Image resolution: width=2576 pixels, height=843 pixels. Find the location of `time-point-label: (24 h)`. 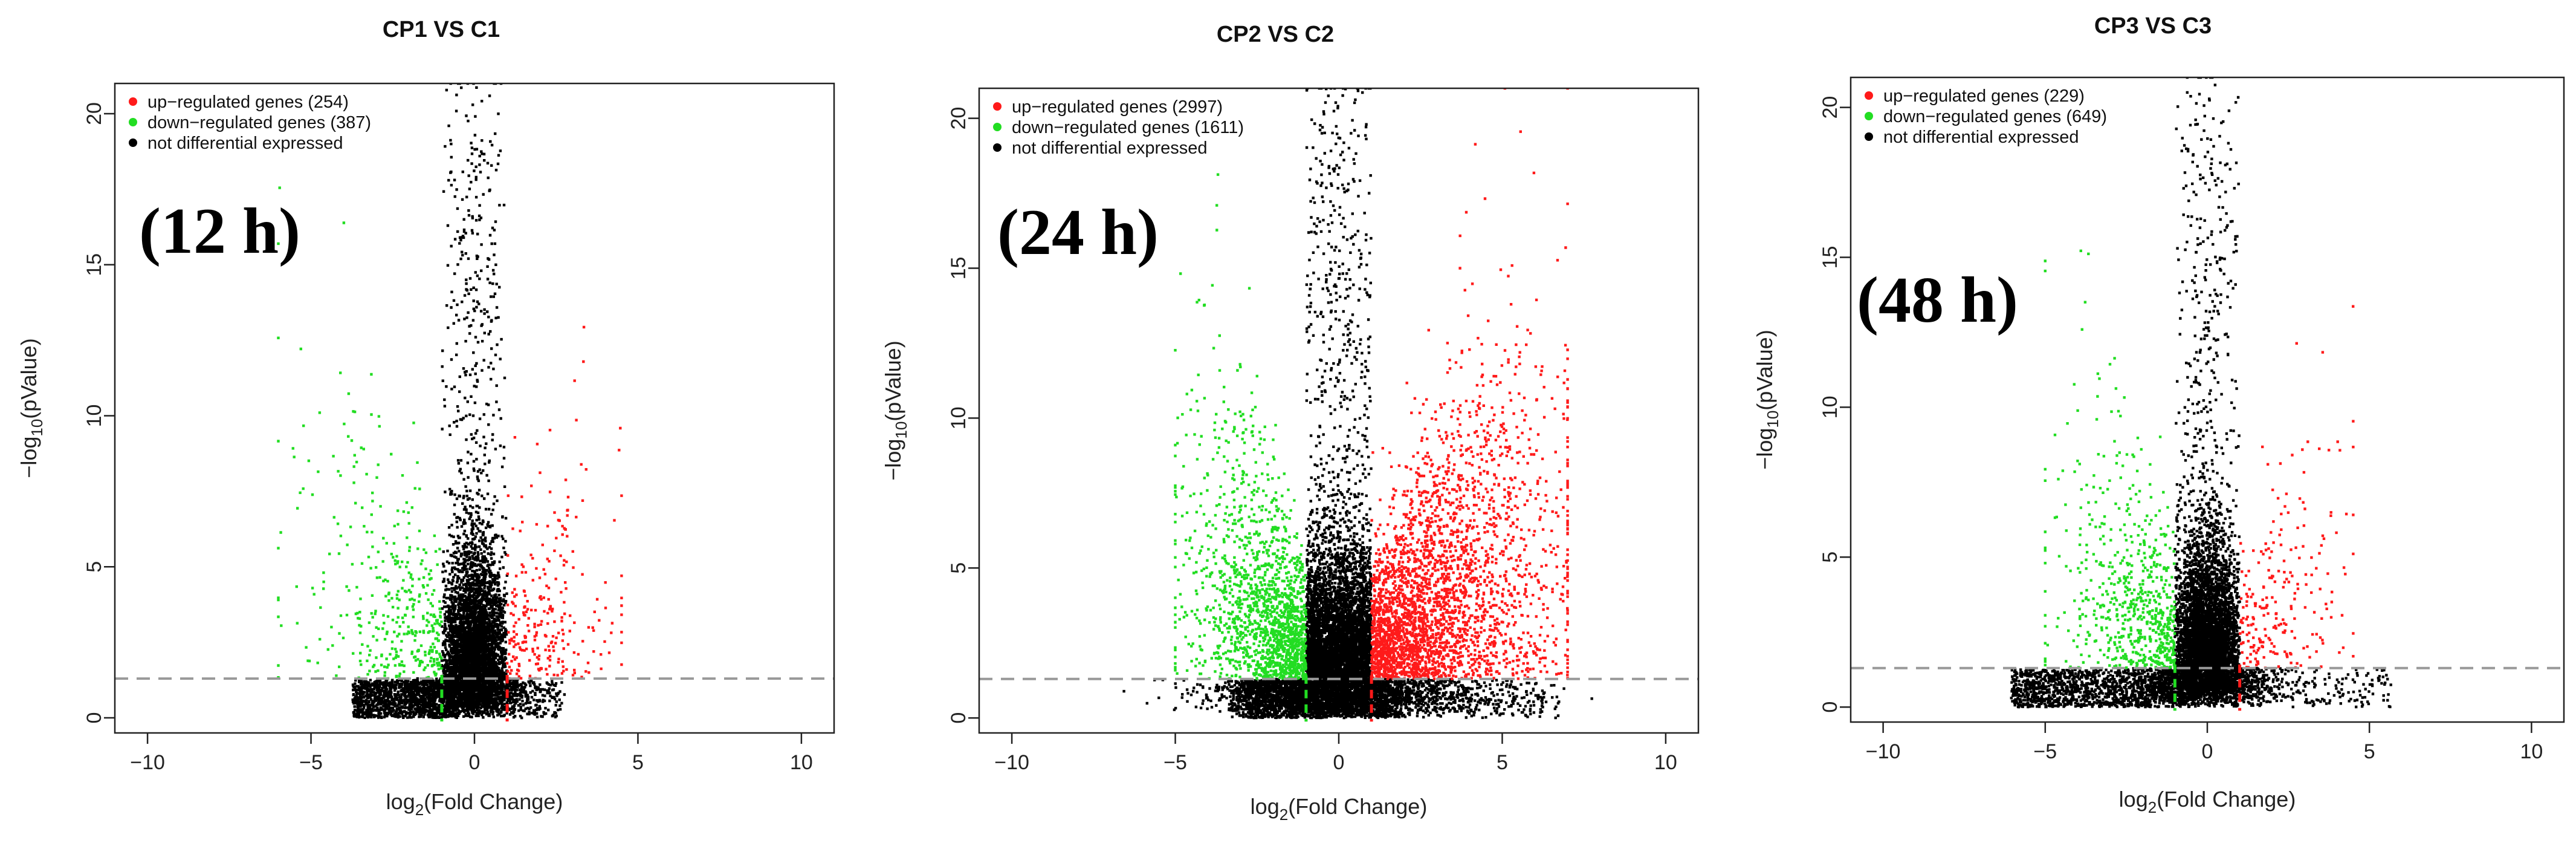

time-point-label: (24 h) is located at coordinates (1078, 233).